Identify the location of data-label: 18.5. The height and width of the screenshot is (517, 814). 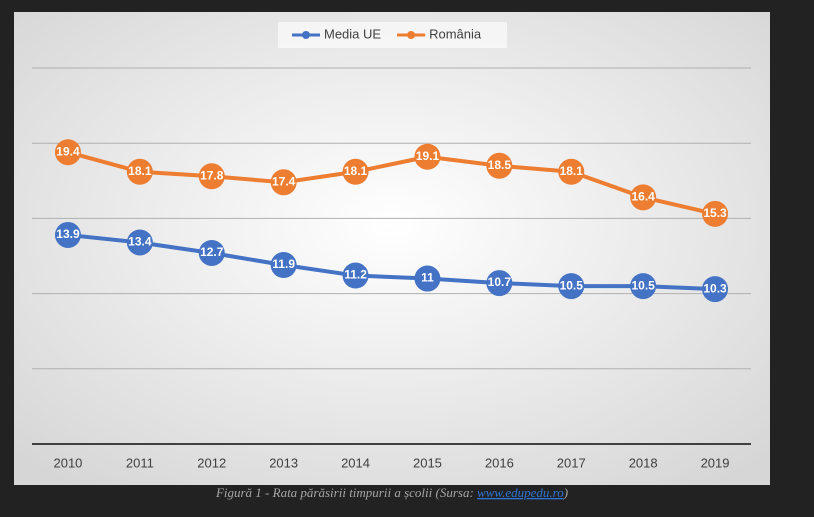
(500, 165).